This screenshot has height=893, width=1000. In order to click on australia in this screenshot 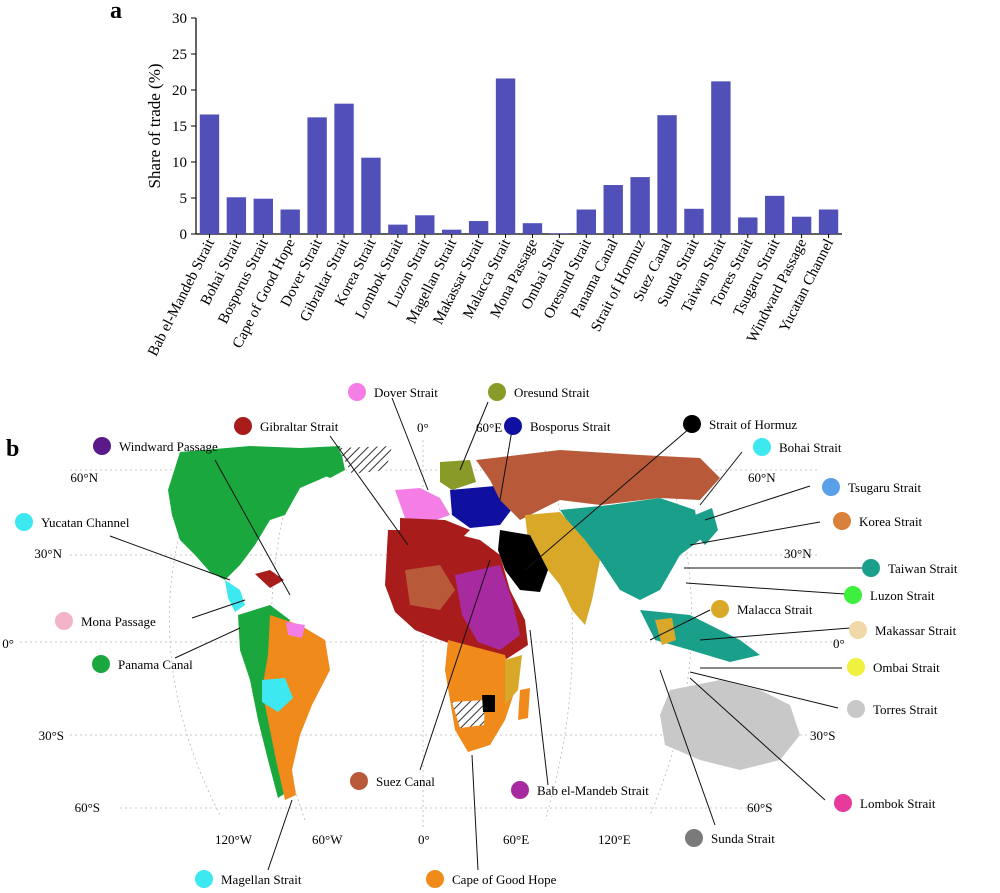, I will do `click(730, 725)`.